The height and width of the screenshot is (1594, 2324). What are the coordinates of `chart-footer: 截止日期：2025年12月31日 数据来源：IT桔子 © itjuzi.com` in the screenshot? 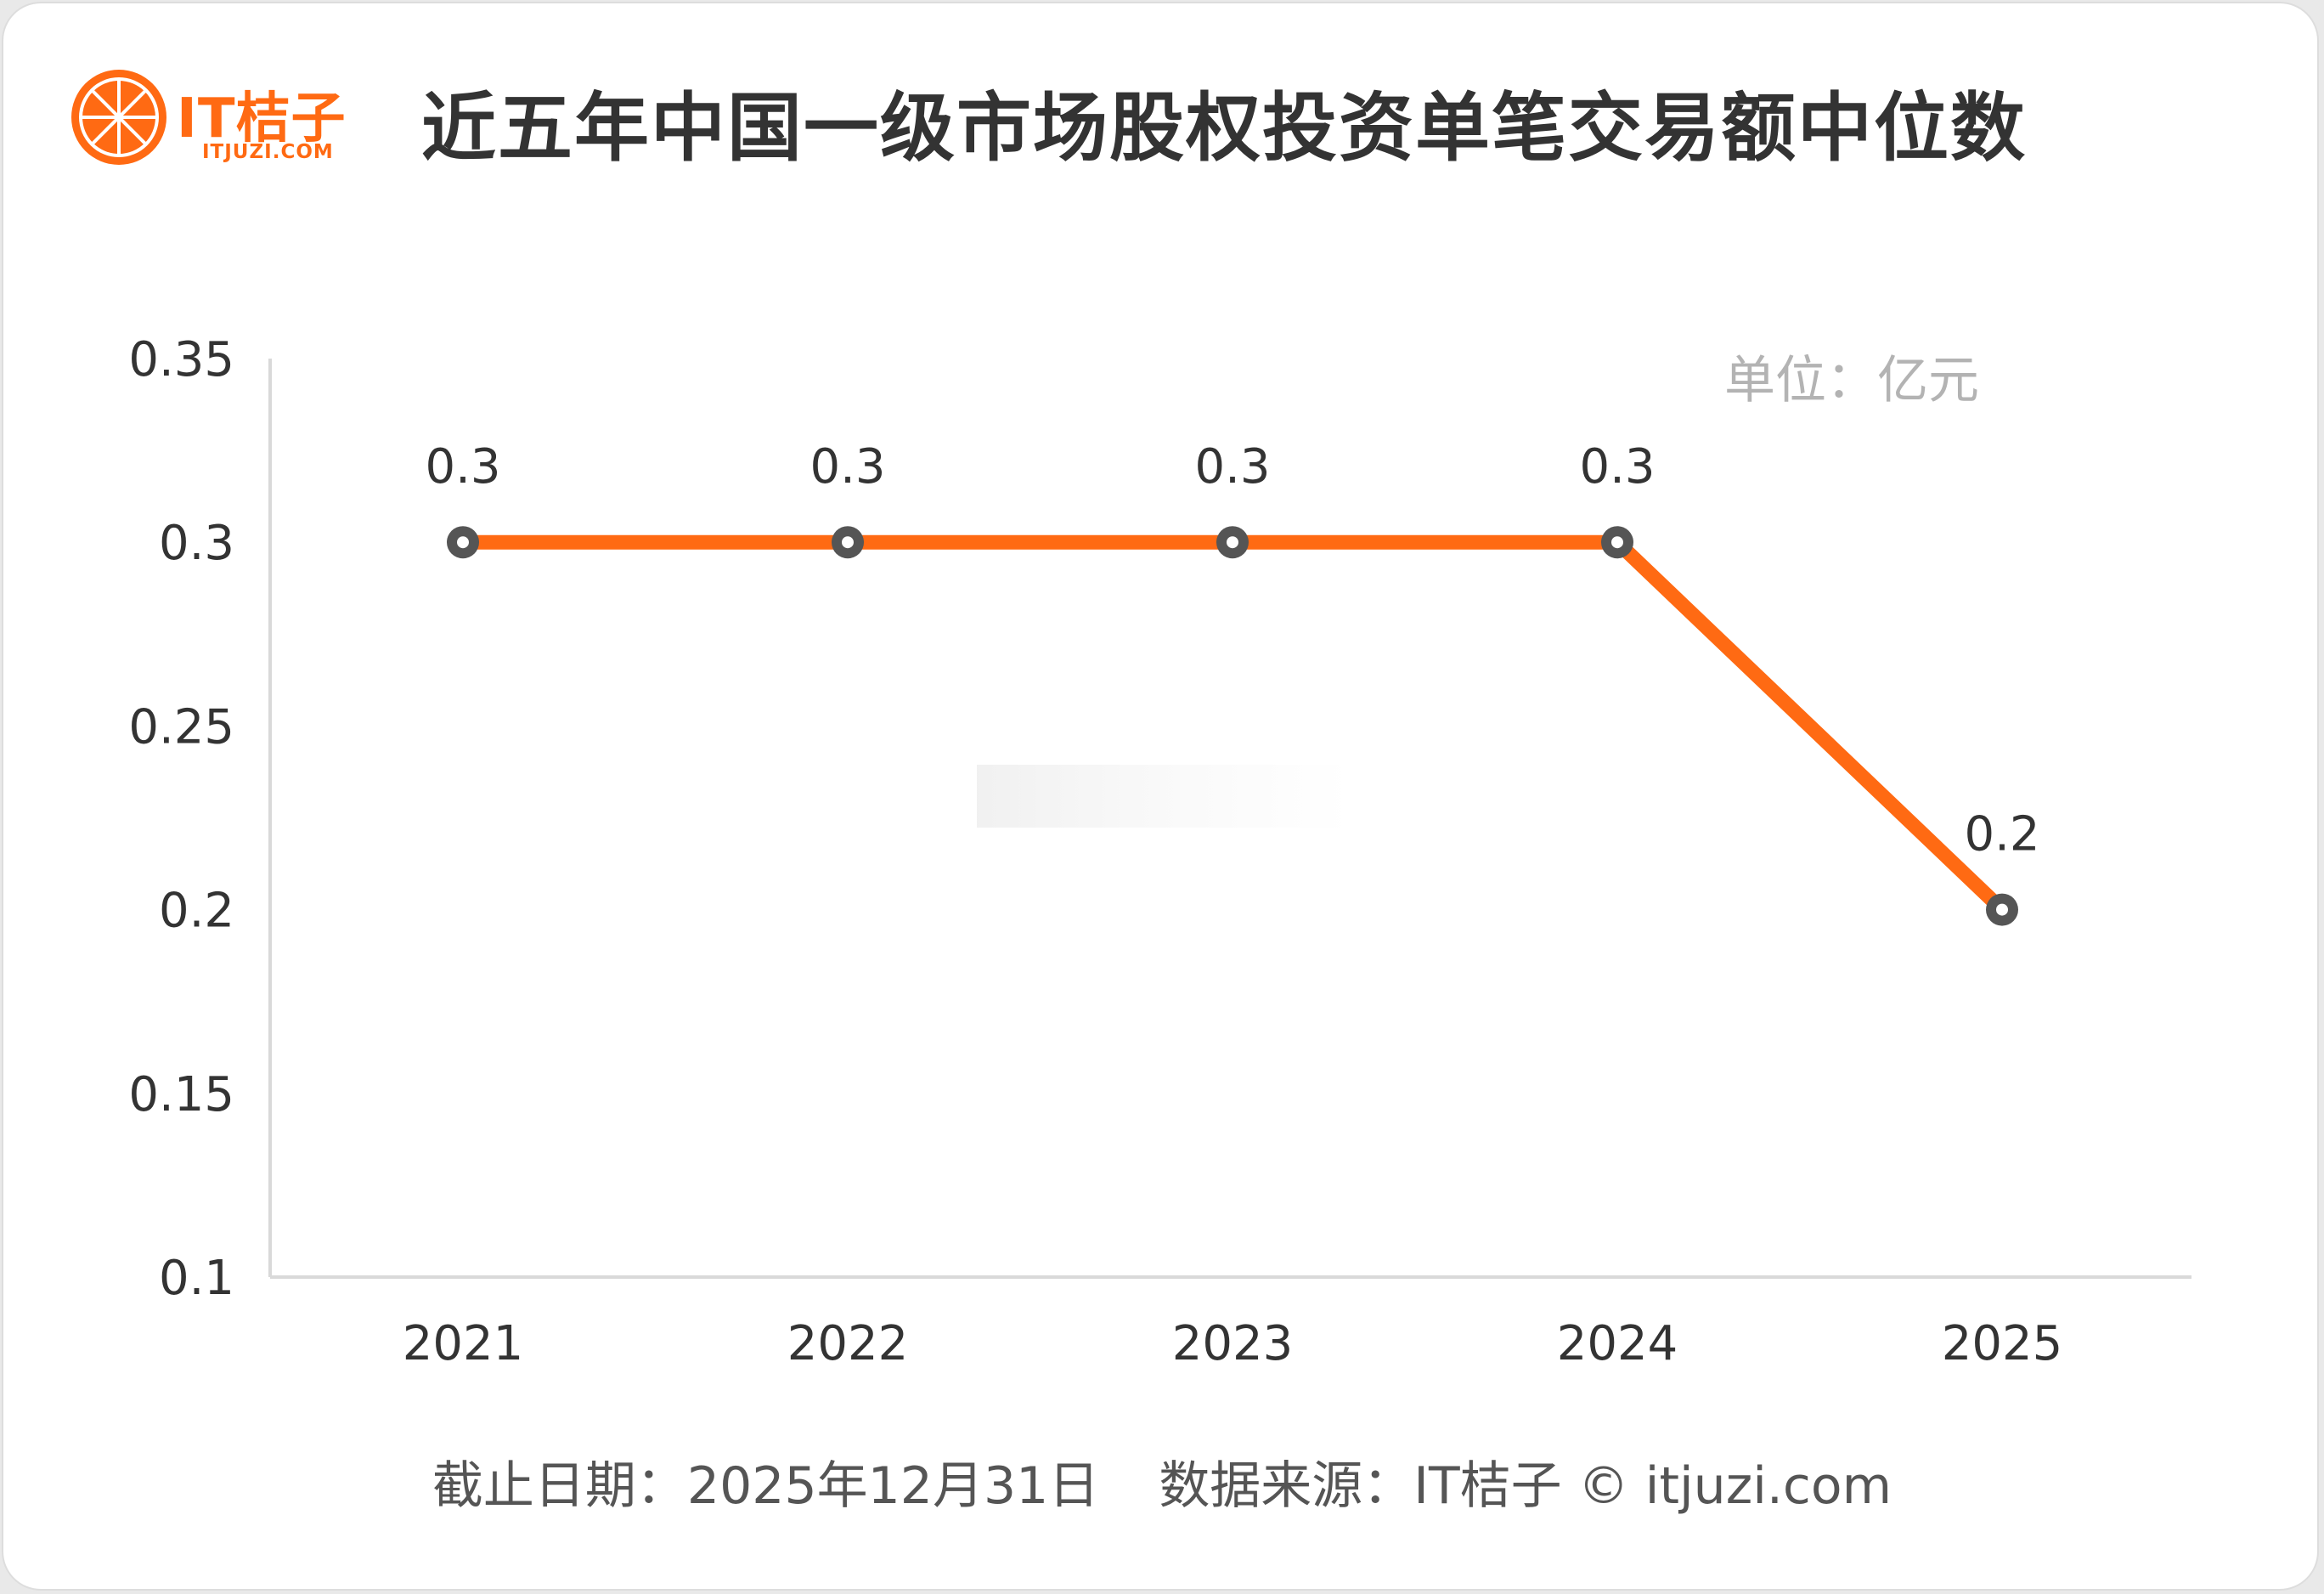 It's located at (1162, 1481).